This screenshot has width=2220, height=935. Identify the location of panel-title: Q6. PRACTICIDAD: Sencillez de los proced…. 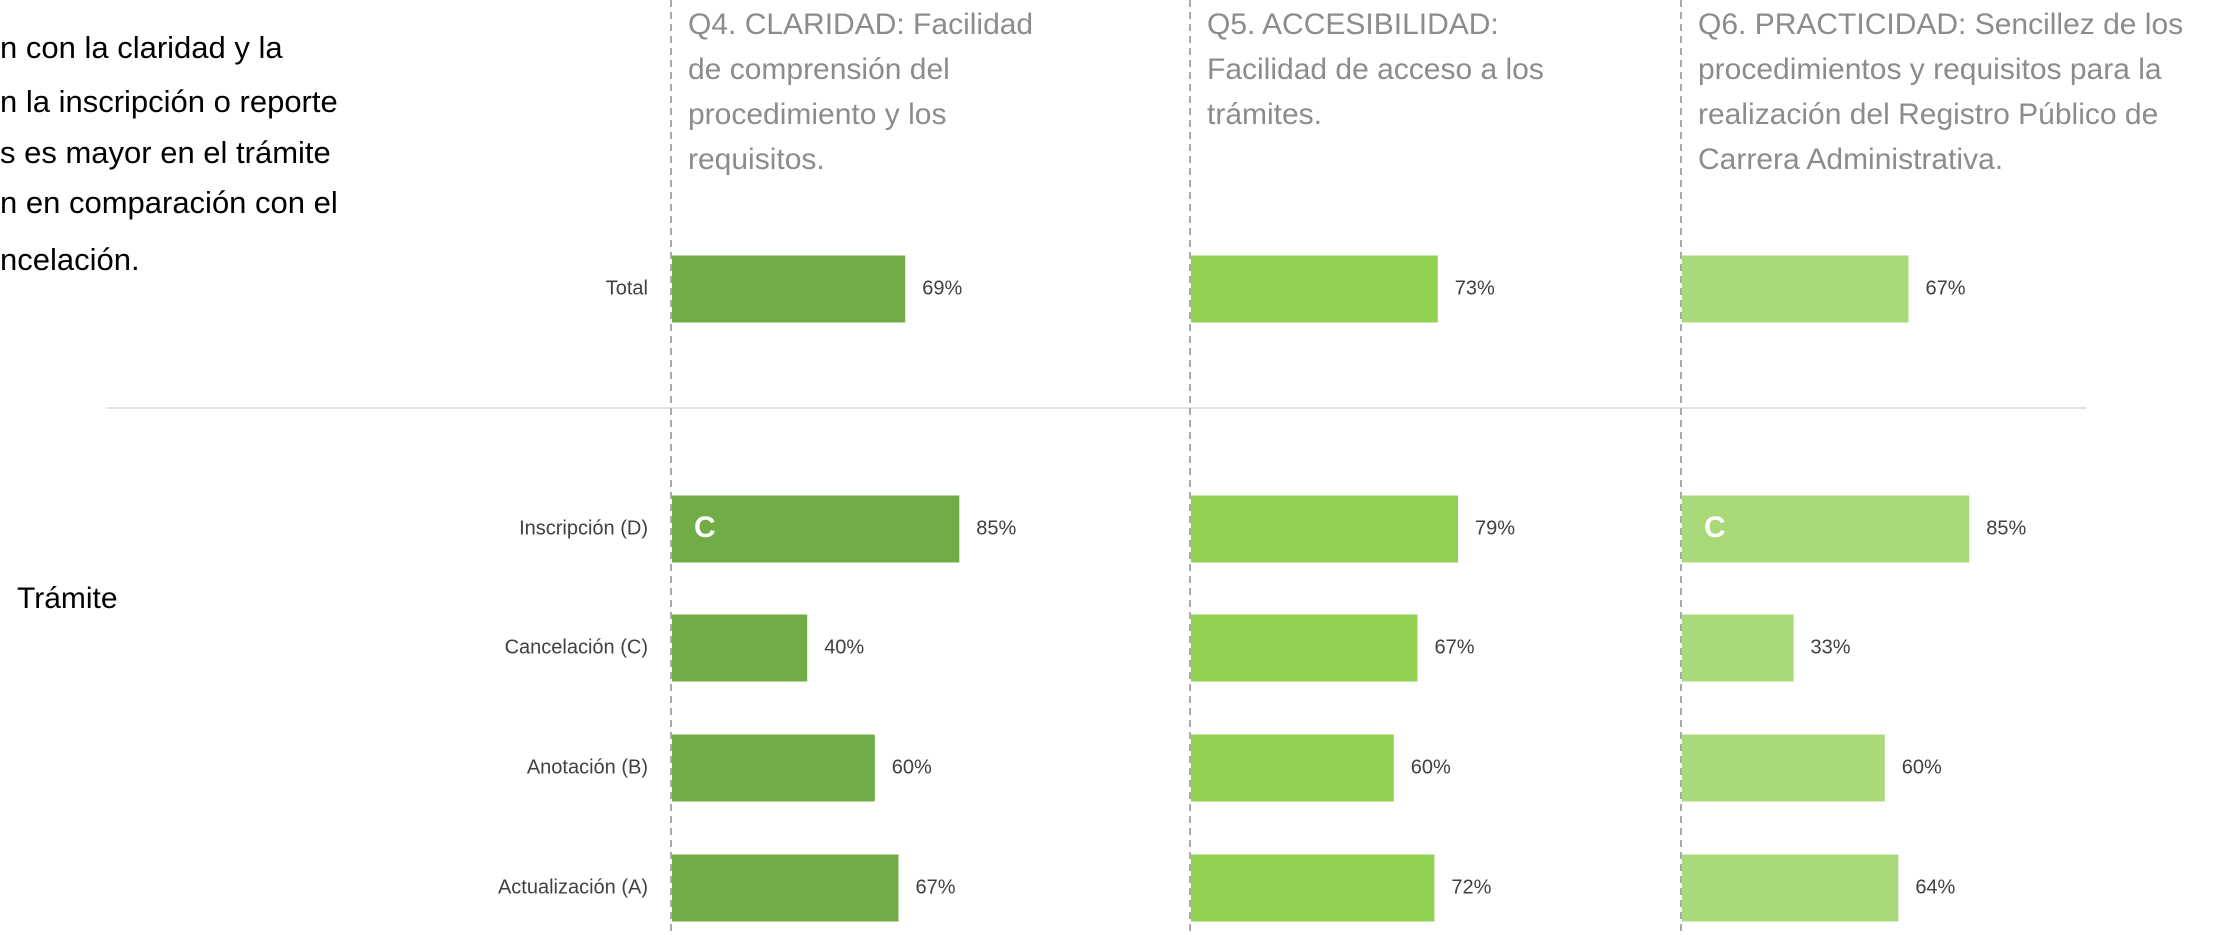
(1941, 92).